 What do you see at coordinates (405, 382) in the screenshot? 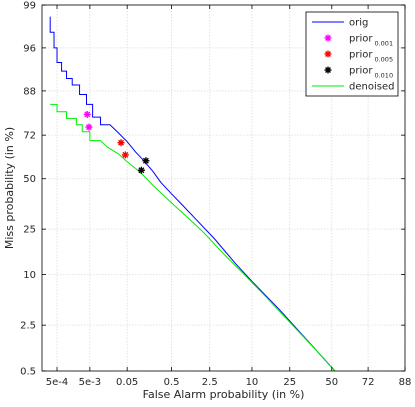
I see `x-tick-label: 88` at bounding box center [405, 382].